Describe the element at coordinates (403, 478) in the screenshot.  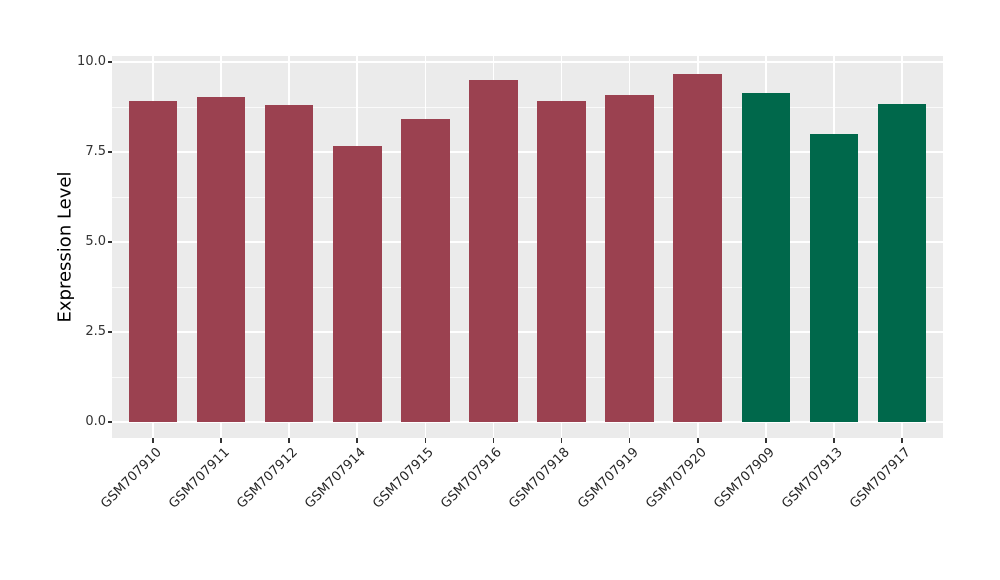
I see `x-tick-label: GSM707915` at that location.